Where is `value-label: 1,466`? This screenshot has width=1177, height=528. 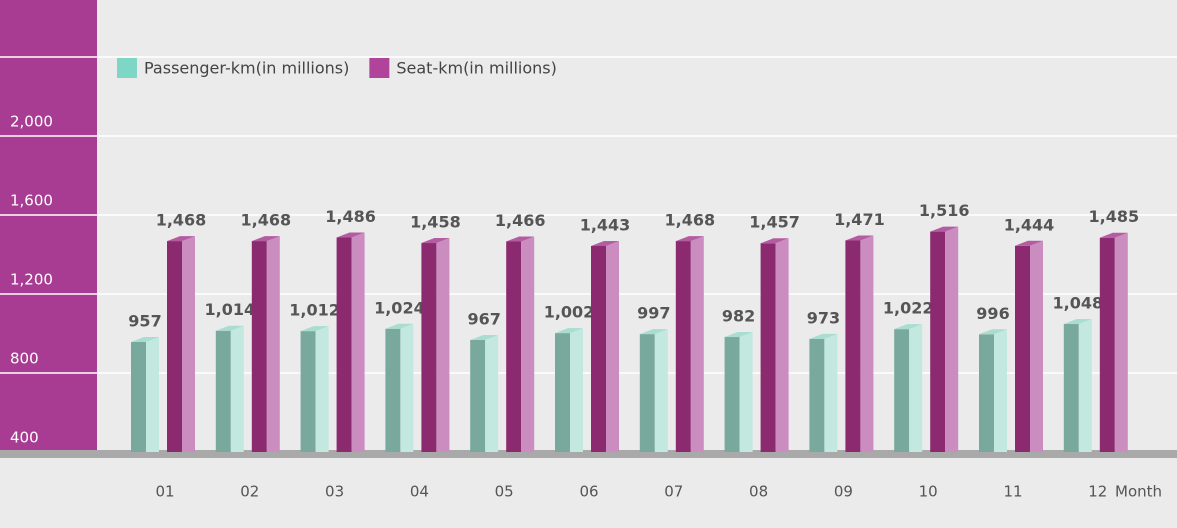
value-label: 1,466 is located at coordinates (520, 220).